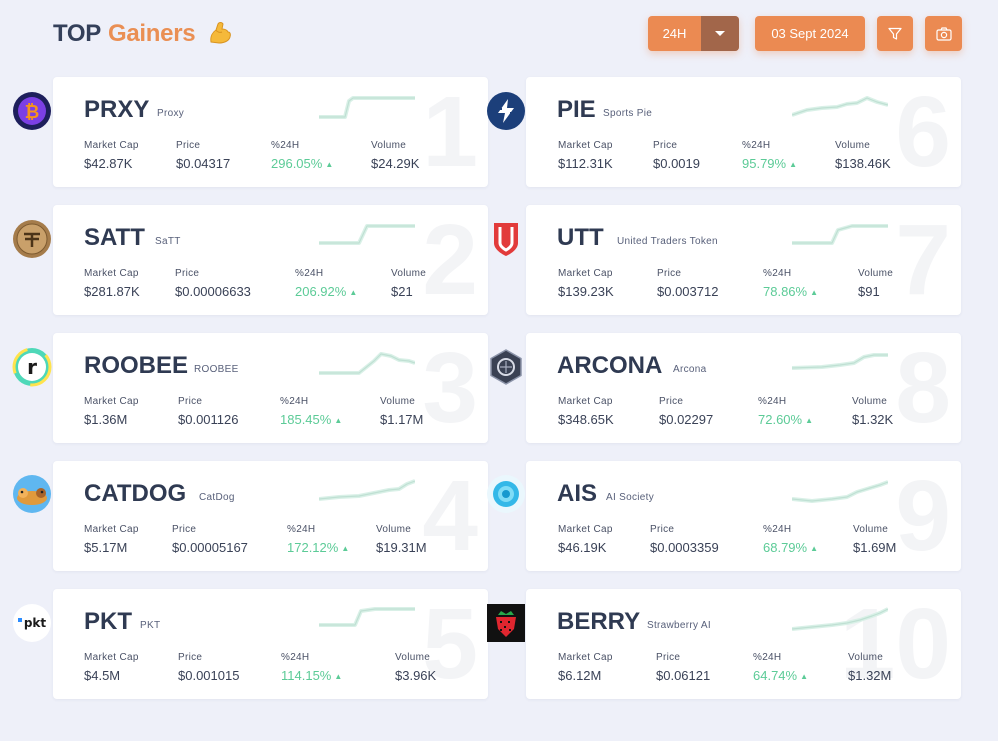 This screenshot has width=998, height=741. Describe the element at coordinates (676, 163) in the screenshot. I see `price-value: $0.0019` at that location.